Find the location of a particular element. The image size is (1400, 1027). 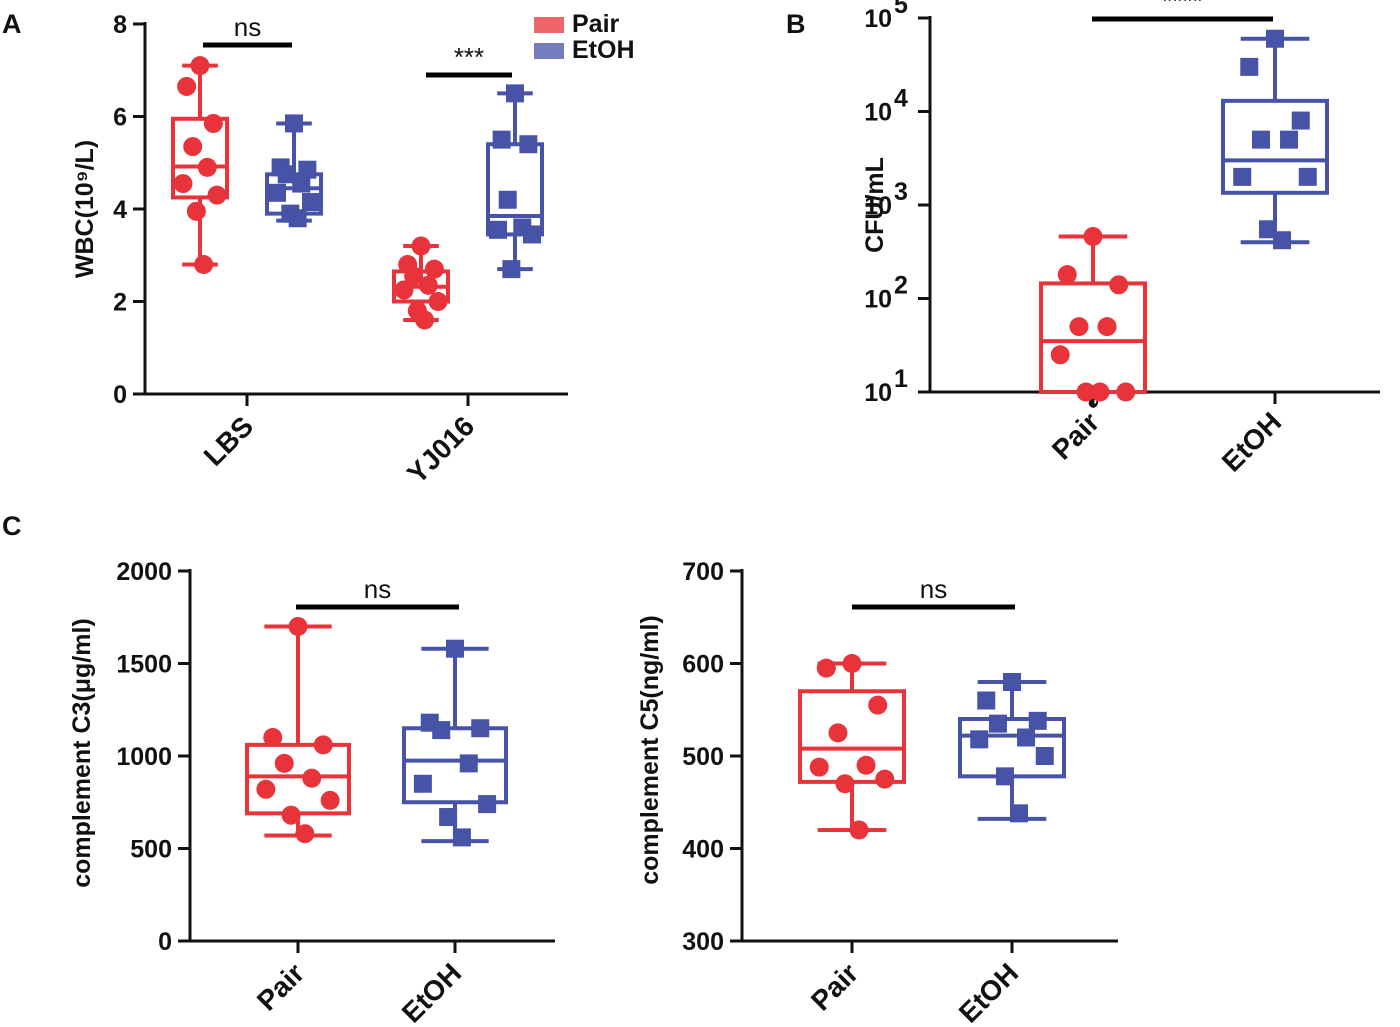

c3-y-tick-label-4: 2000 is located at coordinates (144, 572).